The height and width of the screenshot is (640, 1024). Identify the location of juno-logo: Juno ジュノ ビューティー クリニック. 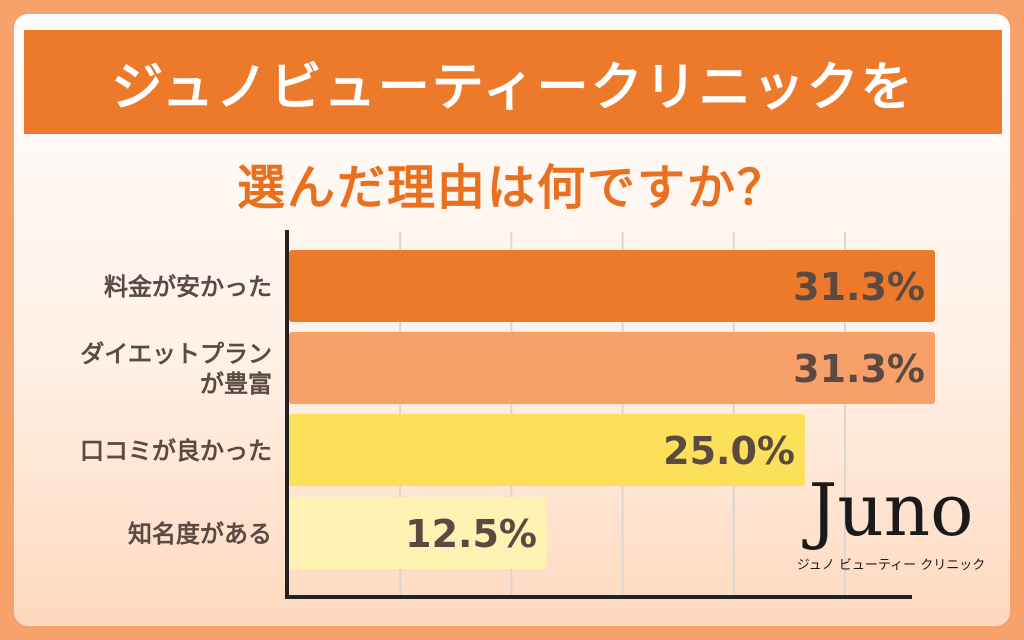
(891, 523).